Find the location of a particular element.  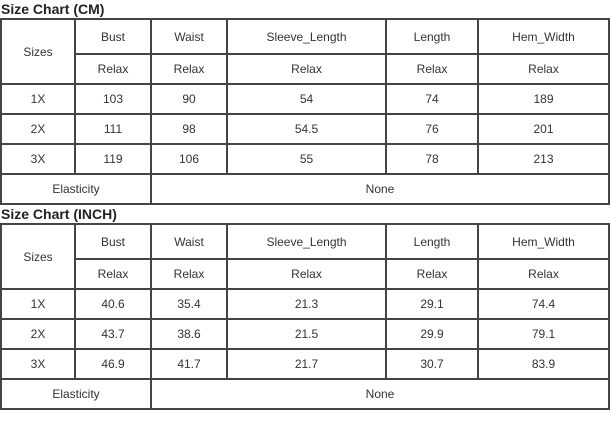

value-cell: 21.7 is located at coordinates (306, 364).